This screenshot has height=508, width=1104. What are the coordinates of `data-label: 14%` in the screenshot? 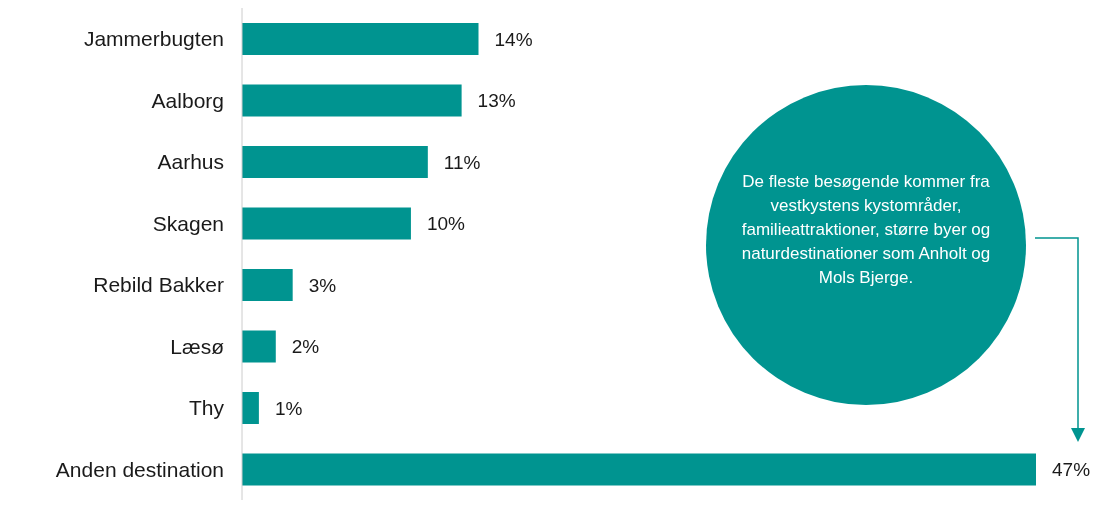 It's located at (513, 39).